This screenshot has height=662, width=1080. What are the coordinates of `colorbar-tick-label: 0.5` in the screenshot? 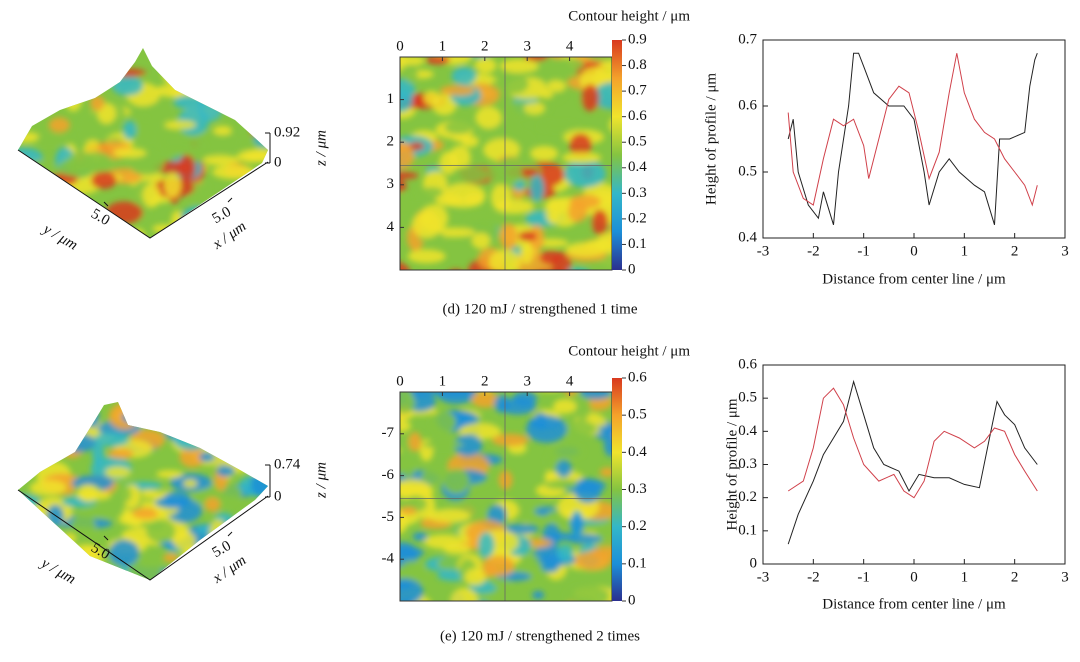 It's located at (637, 142).